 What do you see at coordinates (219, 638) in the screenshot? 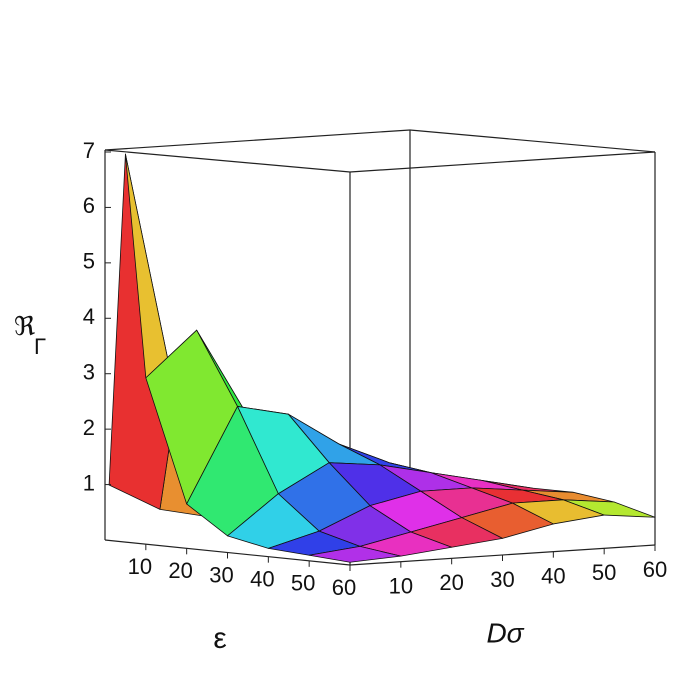
I see `x-axis-label: ε` at bounding box center [219, 638].